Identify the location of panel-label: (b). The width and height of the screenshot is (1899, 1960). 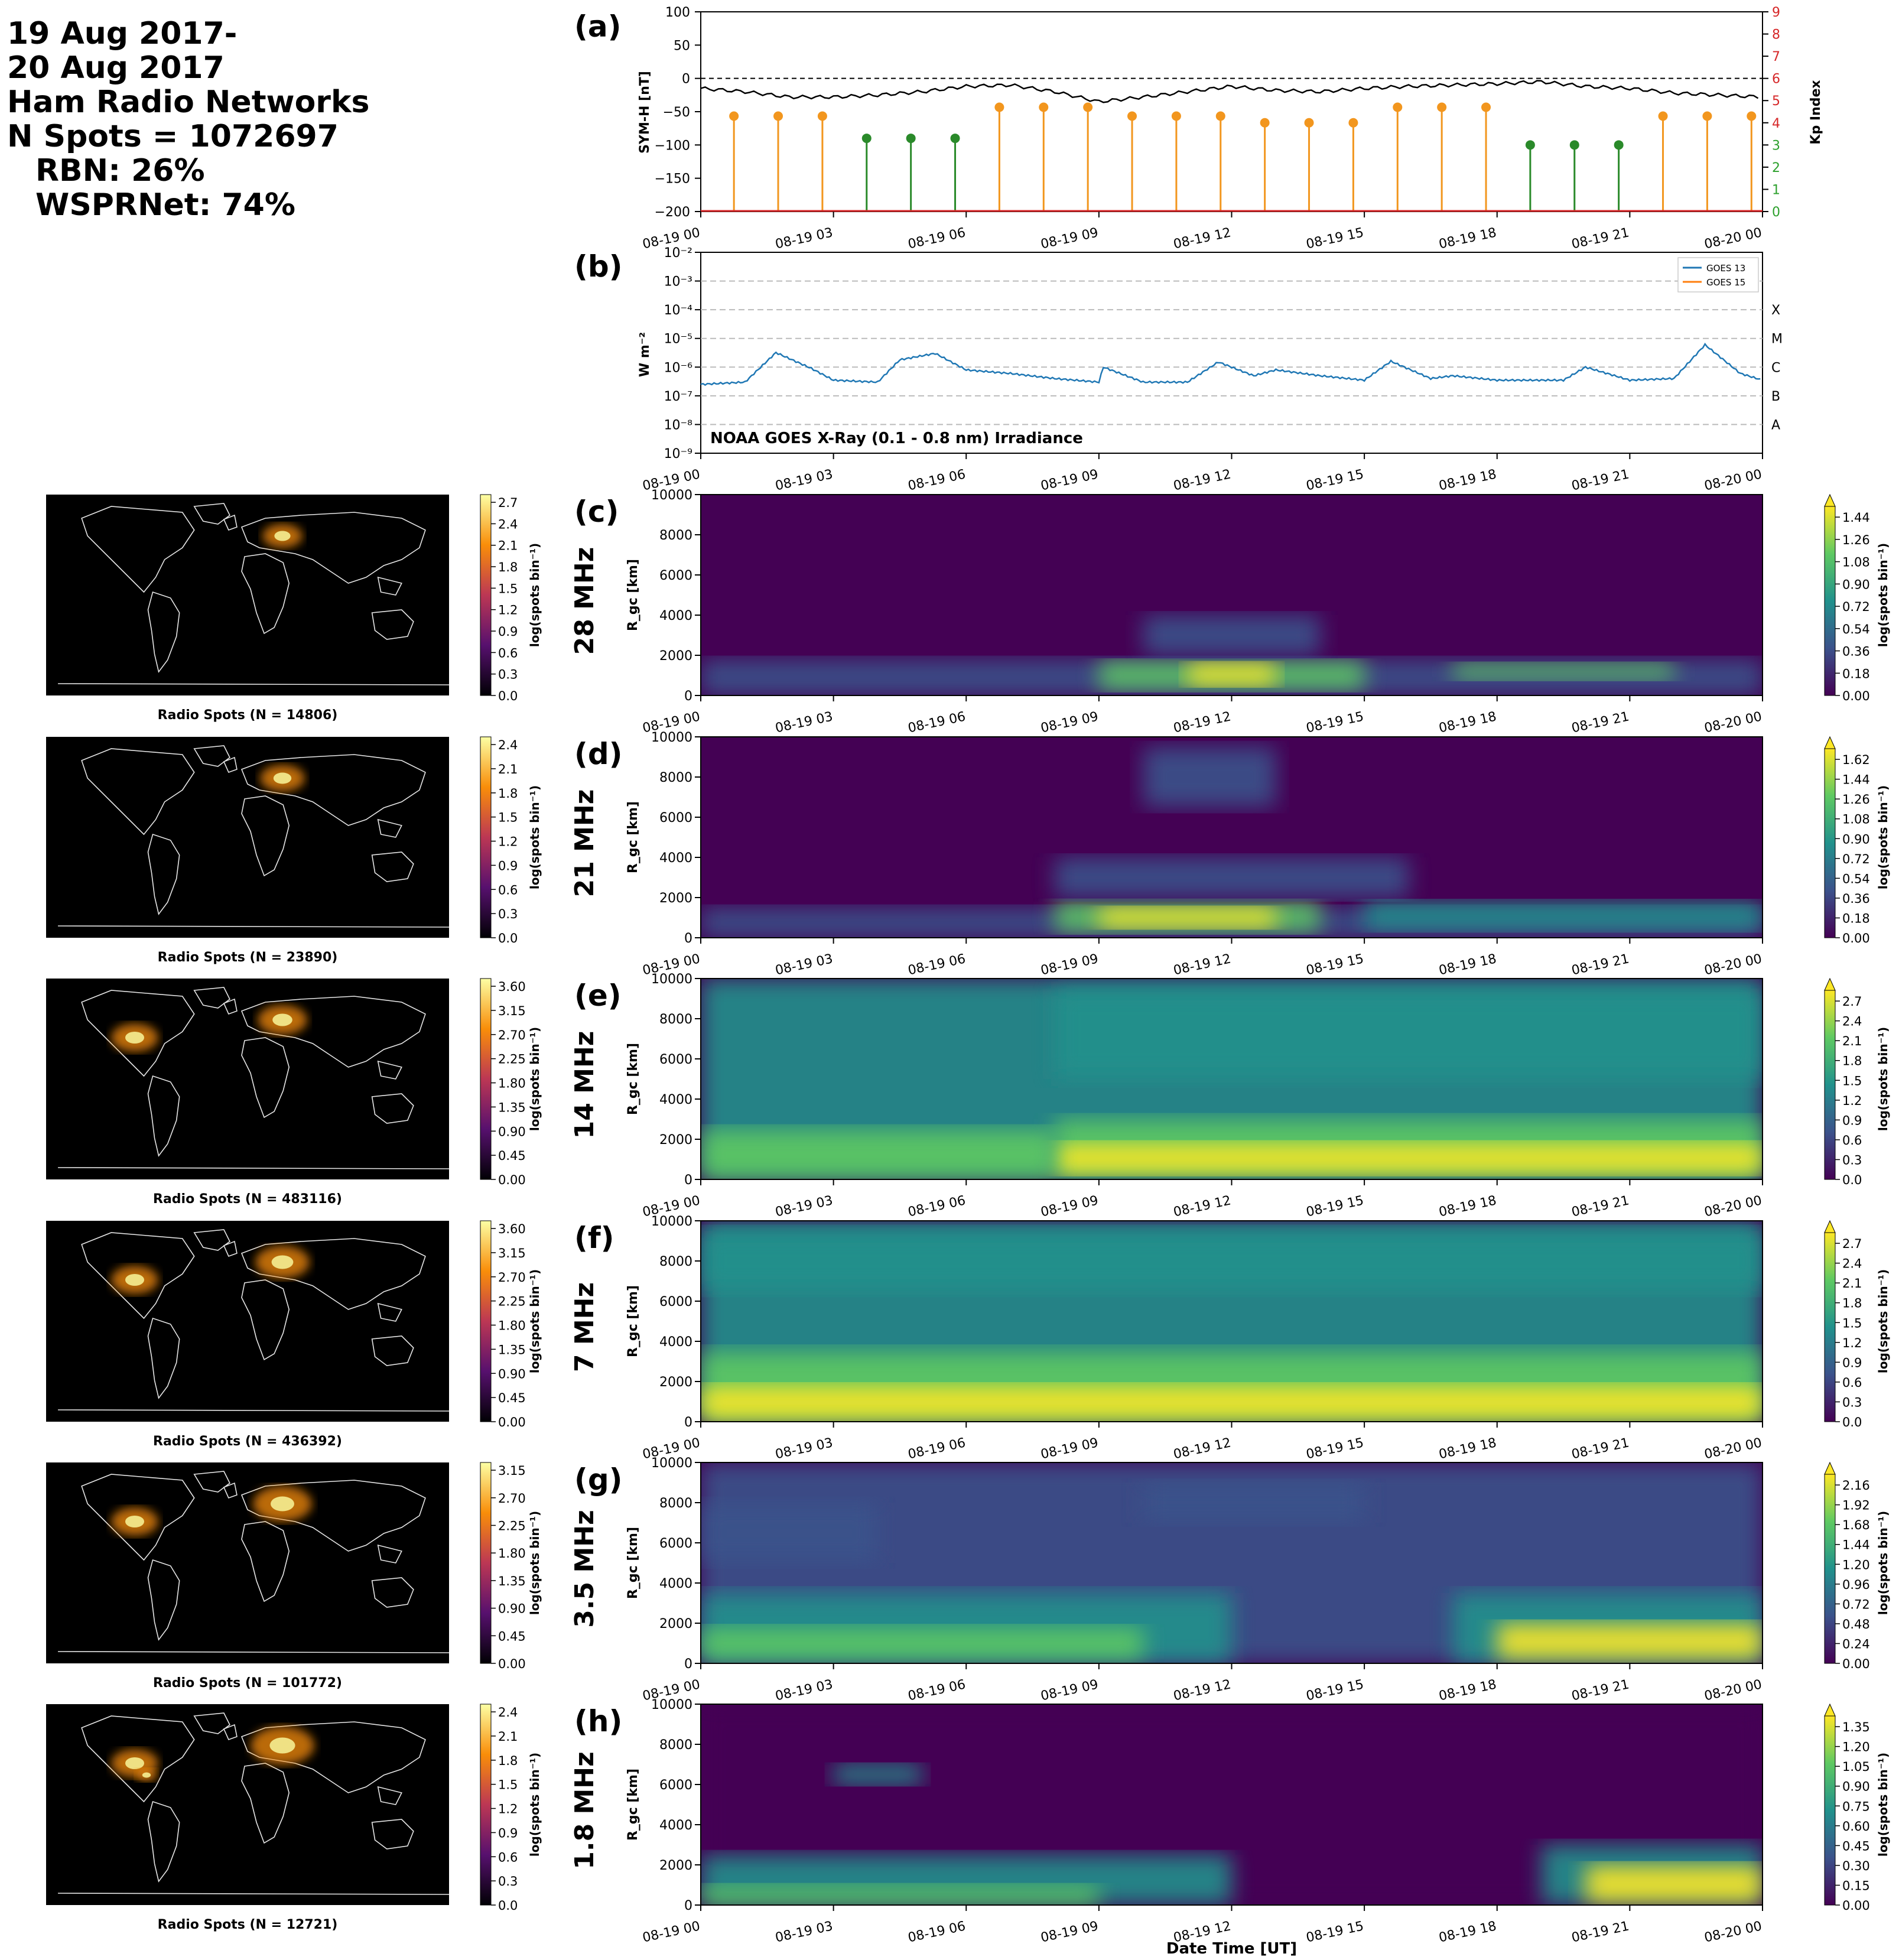
(598, 266).